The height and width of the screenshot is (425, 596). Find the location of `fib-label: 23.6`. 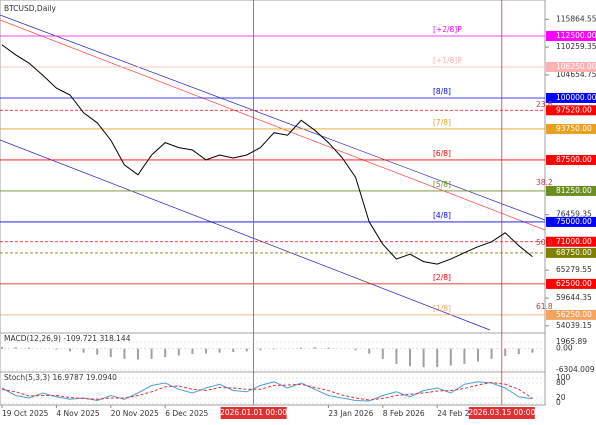

fib-label: 23.6 is located at coordinates (544, 104).